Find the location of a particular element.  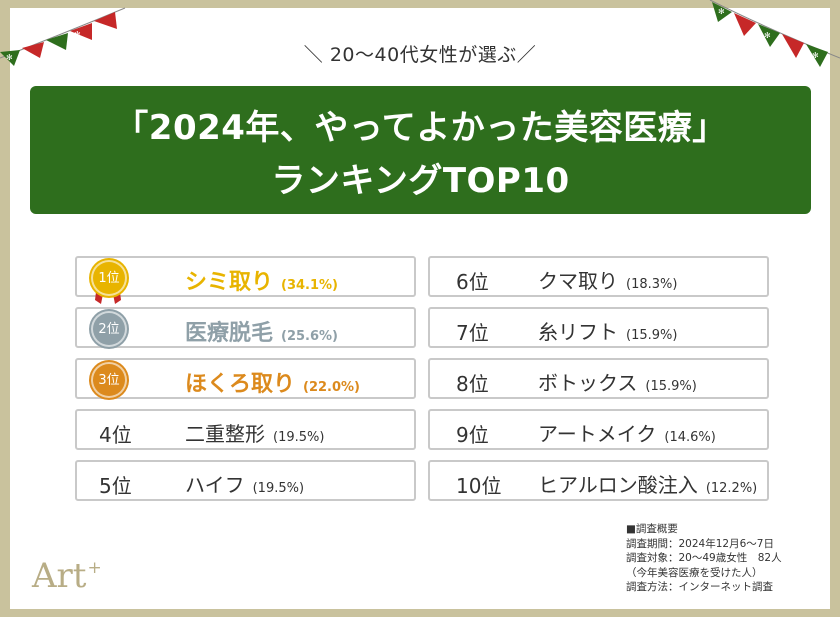

rank-name: 糸リフト (15.9%) is located at coordinates (607, 330).